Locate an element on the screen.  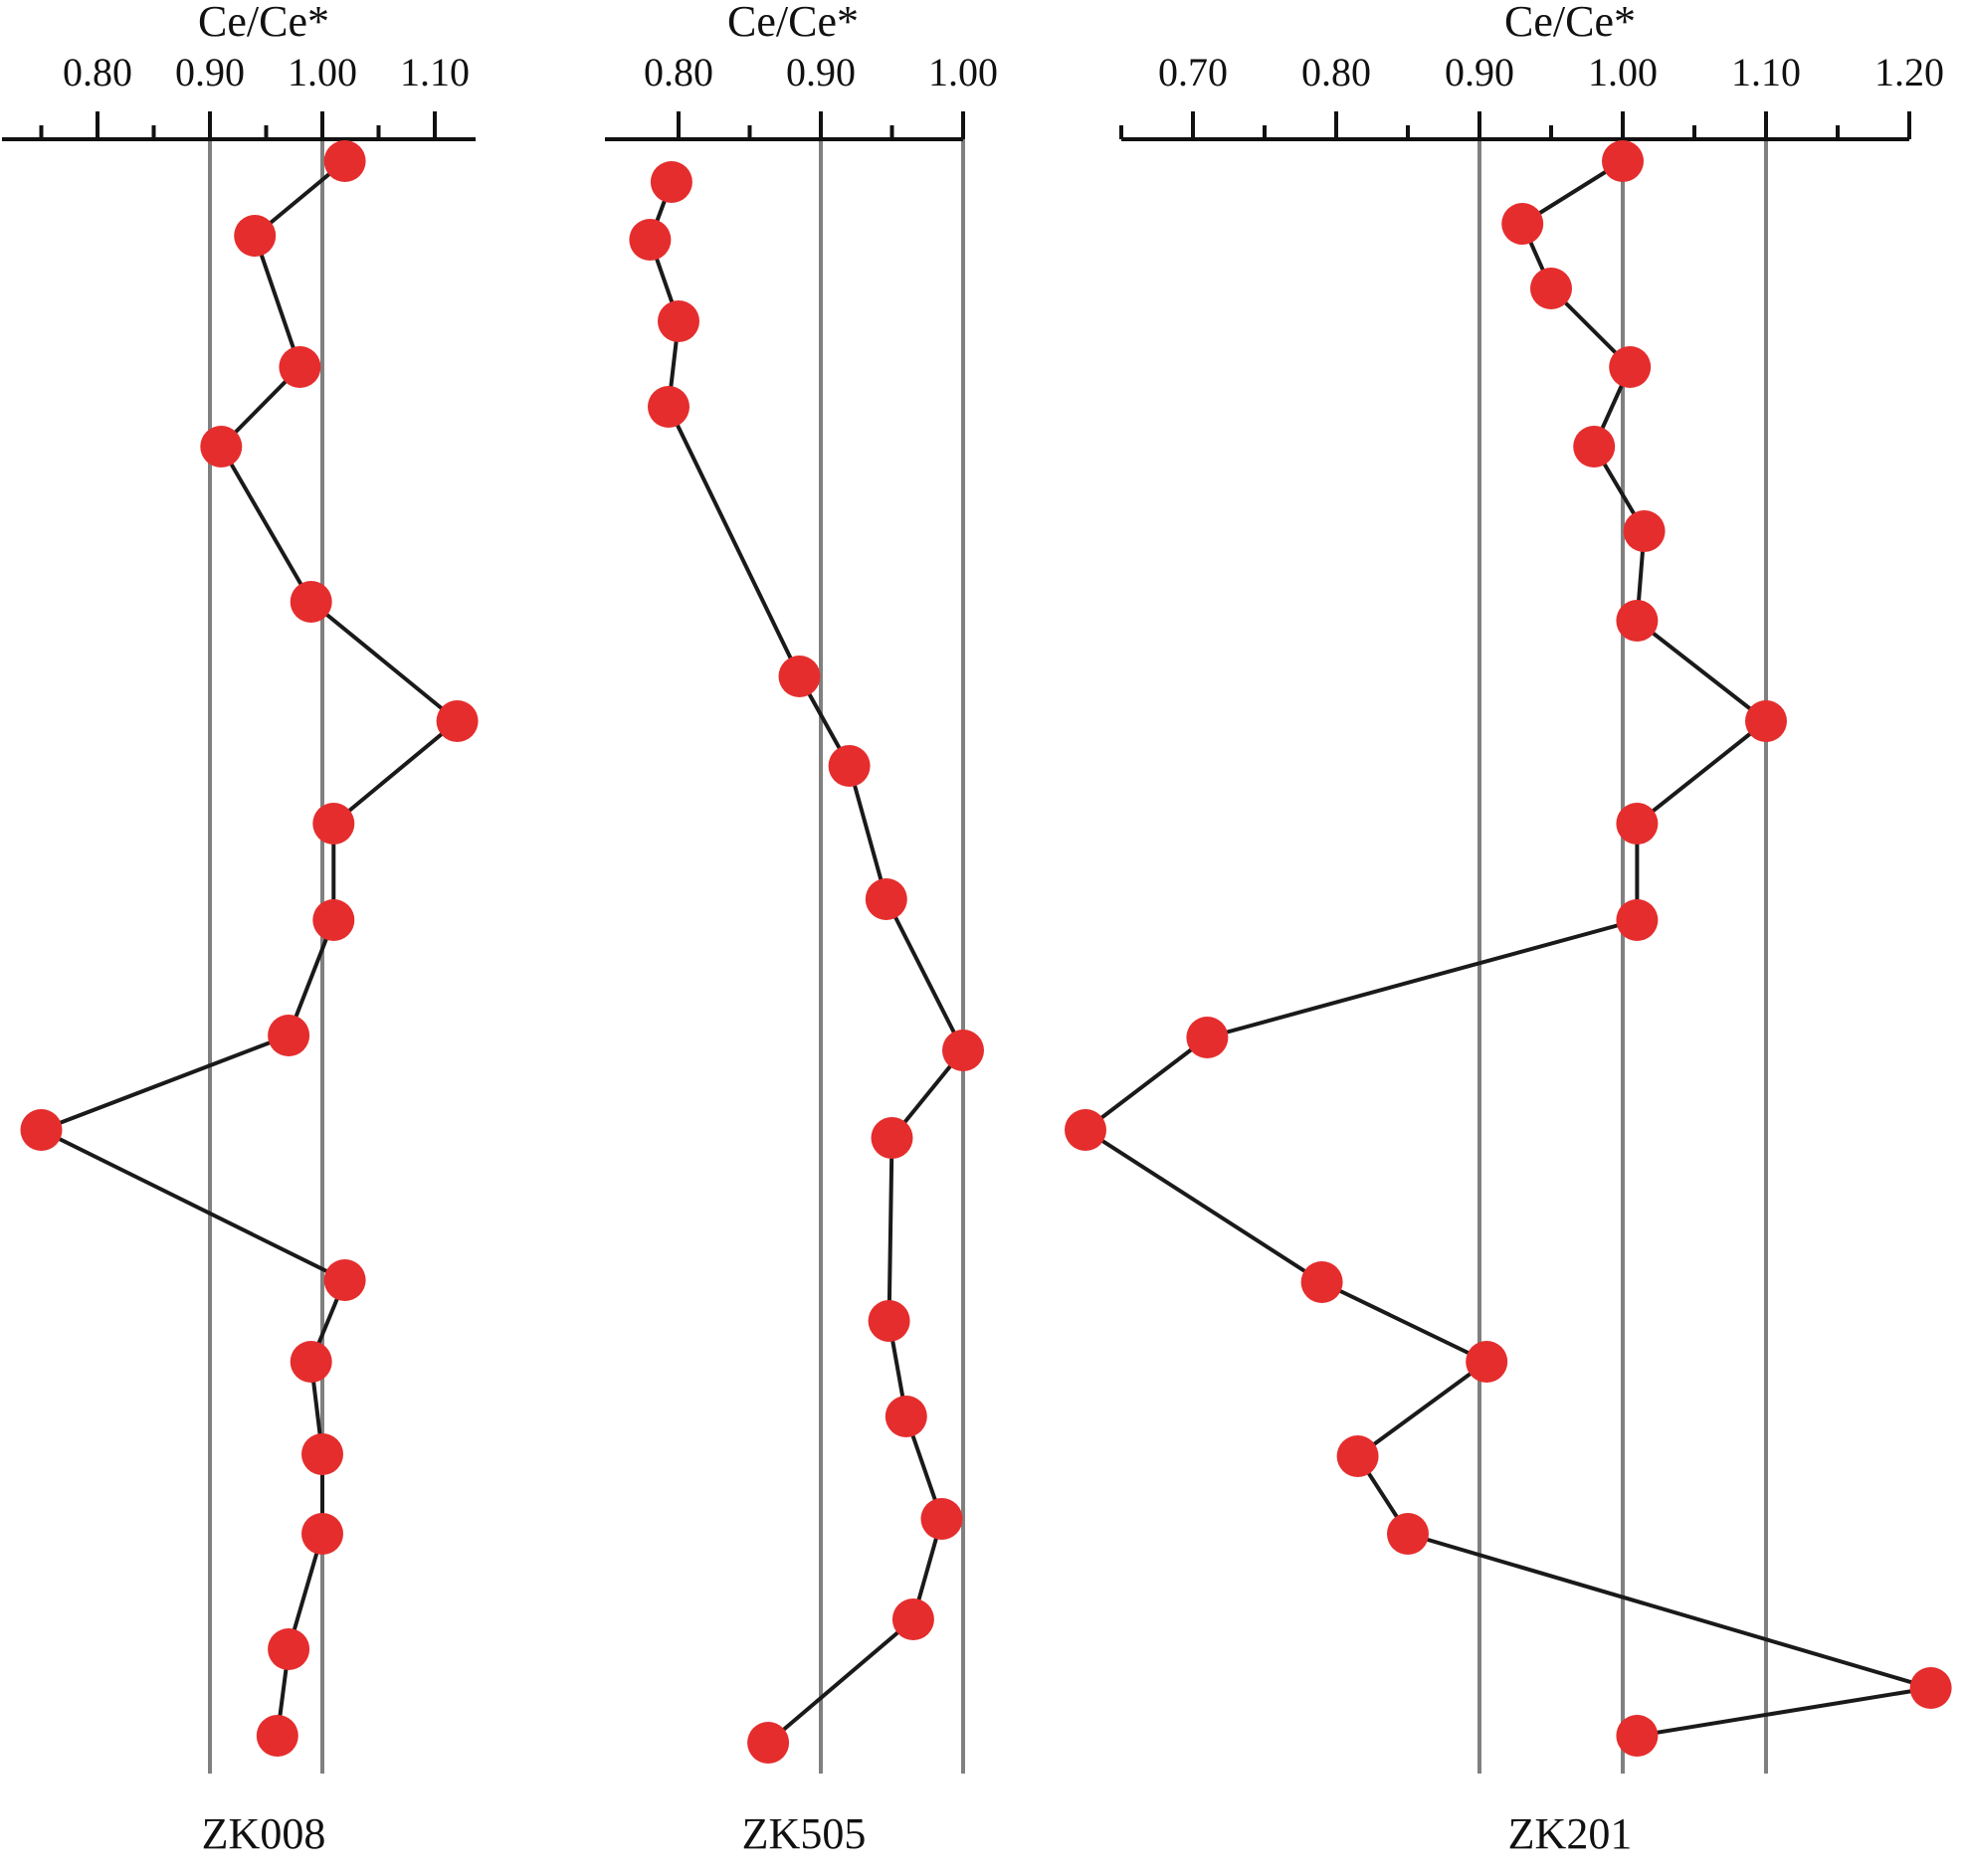
tick-label-zk201: 1.00 is located at coordinates (1623, 72).